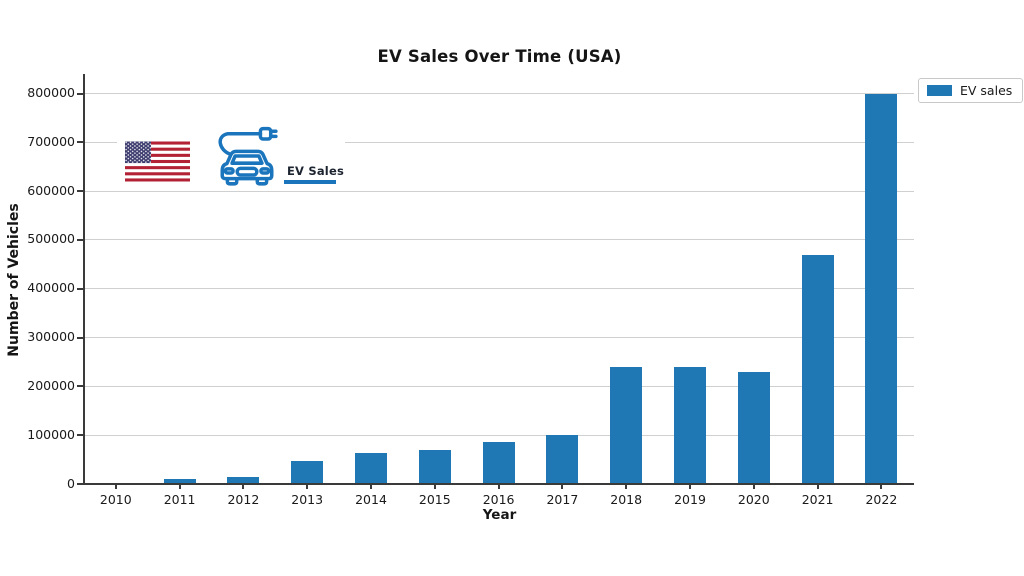 The image size is (1024, 576). What do you see at coordinates (71, 483) in the screenshot?
I see `y-tick-label-0: 0` at bounding box center [71, 483].